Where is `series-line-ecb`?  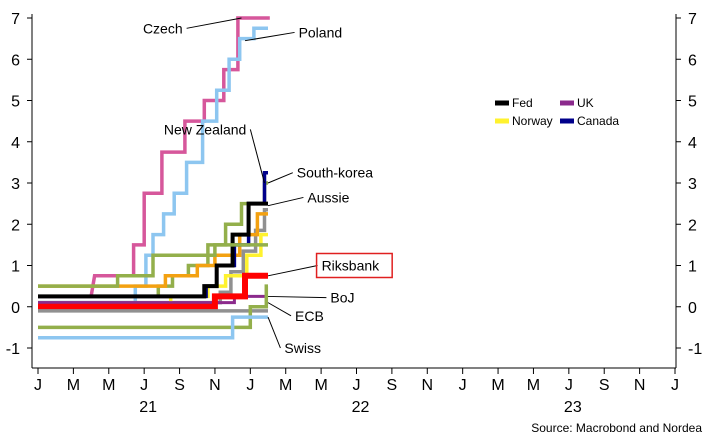
series-line-ecb is located at coordinates (153, 307).